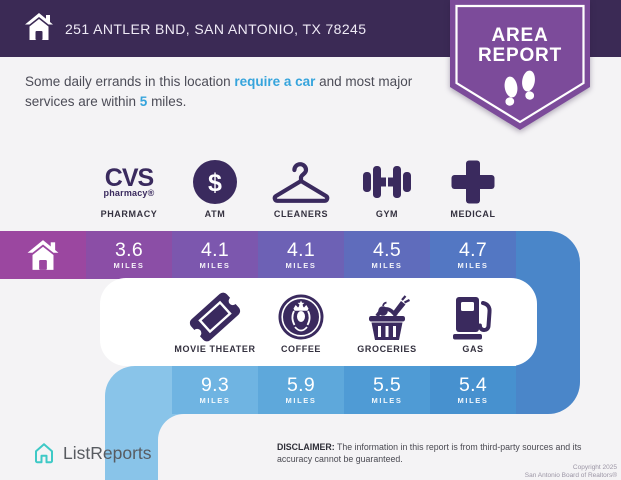  Describe the element at coordinates (387, 390) in the screenshot. I see `distance-cell-groceries: 5.5 MILES` at that location.